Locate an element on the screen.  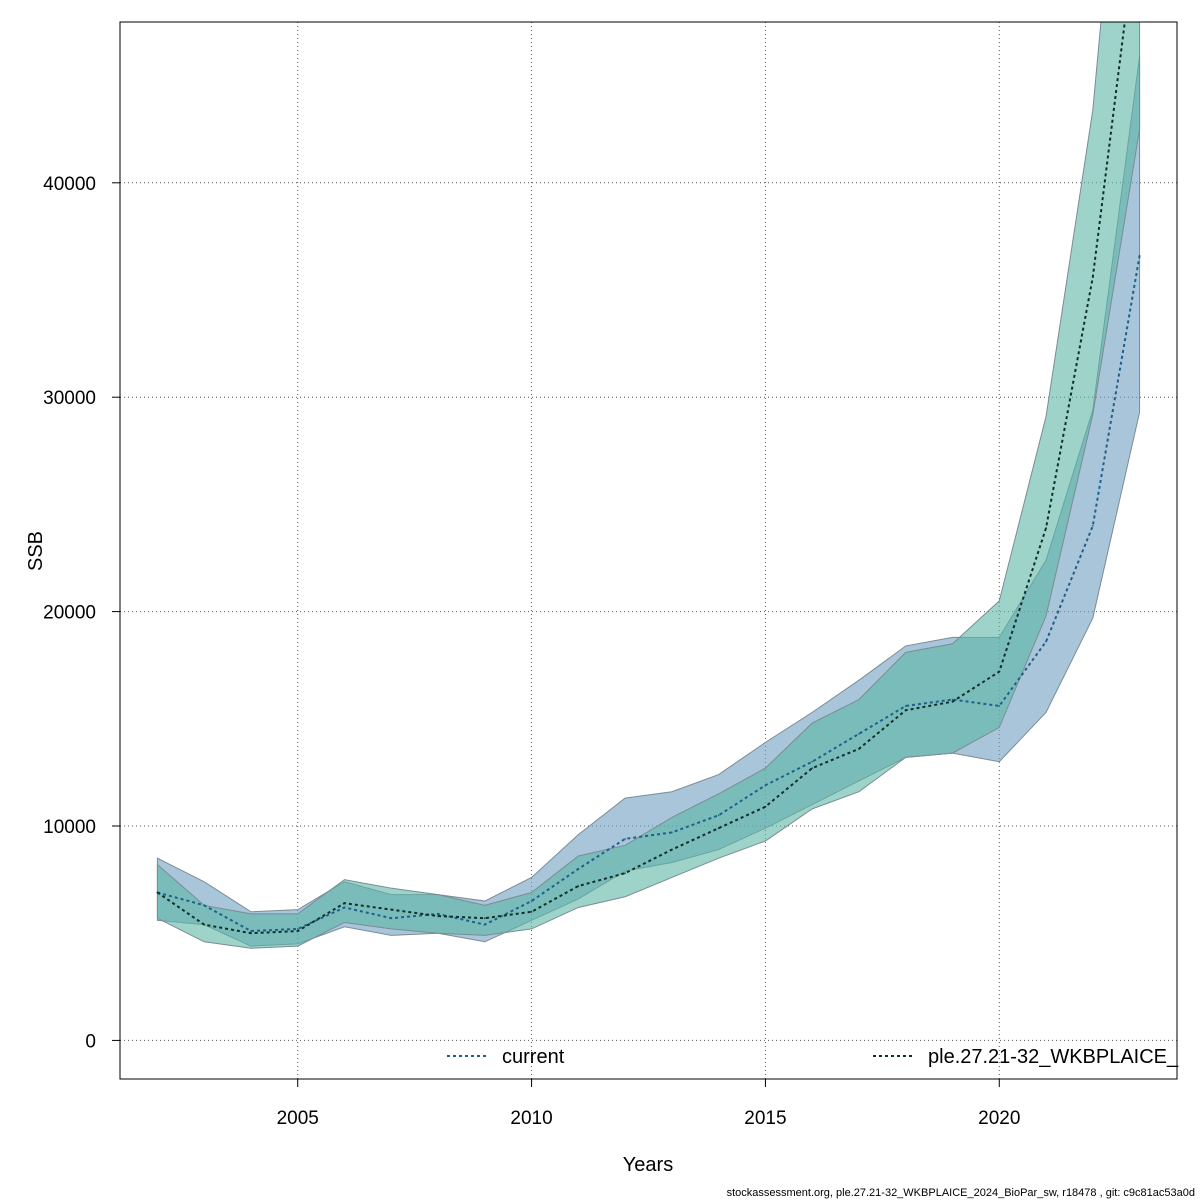
data-point-1-2004 is located at coordinates (251, 933).